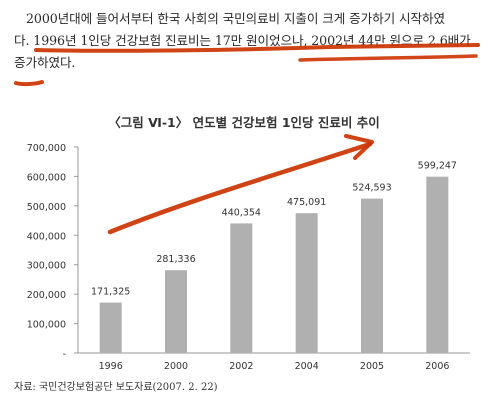 This screenshot has height=410, width=488. What do you see at coordinates (110, 292) in the screenshot?
I see `data-label: 171,325` at bounding box center [110, 292].